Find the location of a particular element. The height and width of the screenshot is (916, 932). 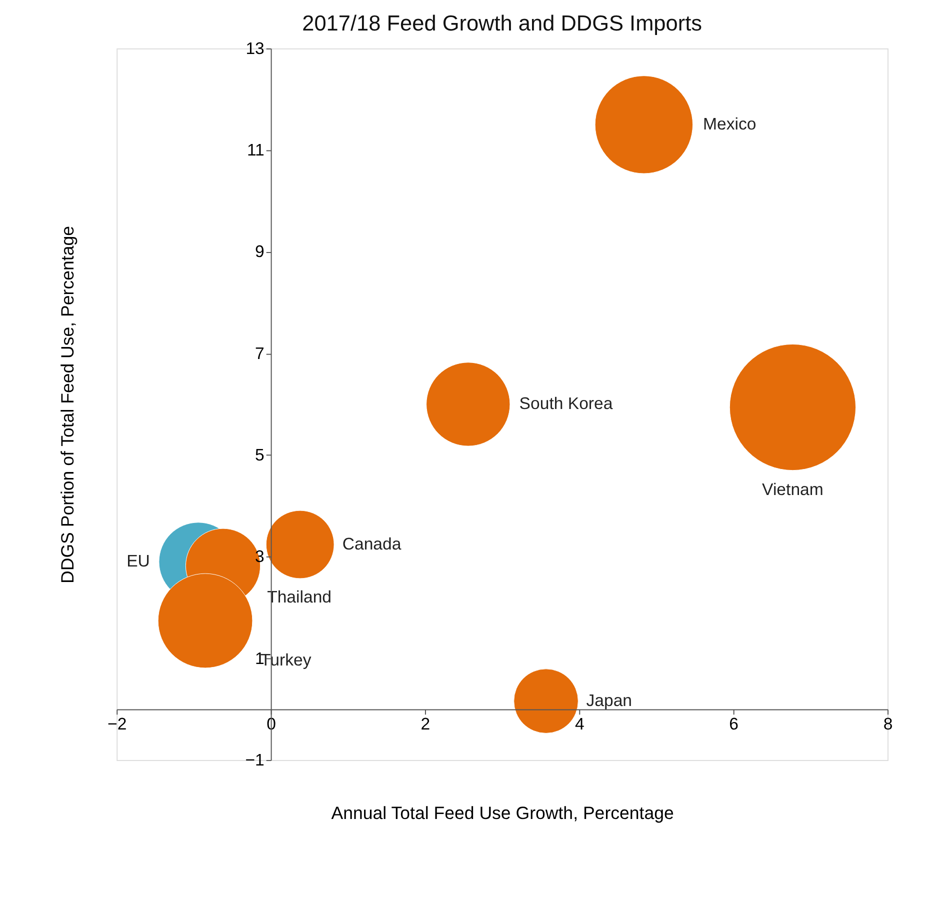

series-label: Japan is located at coordinates (609, 700).